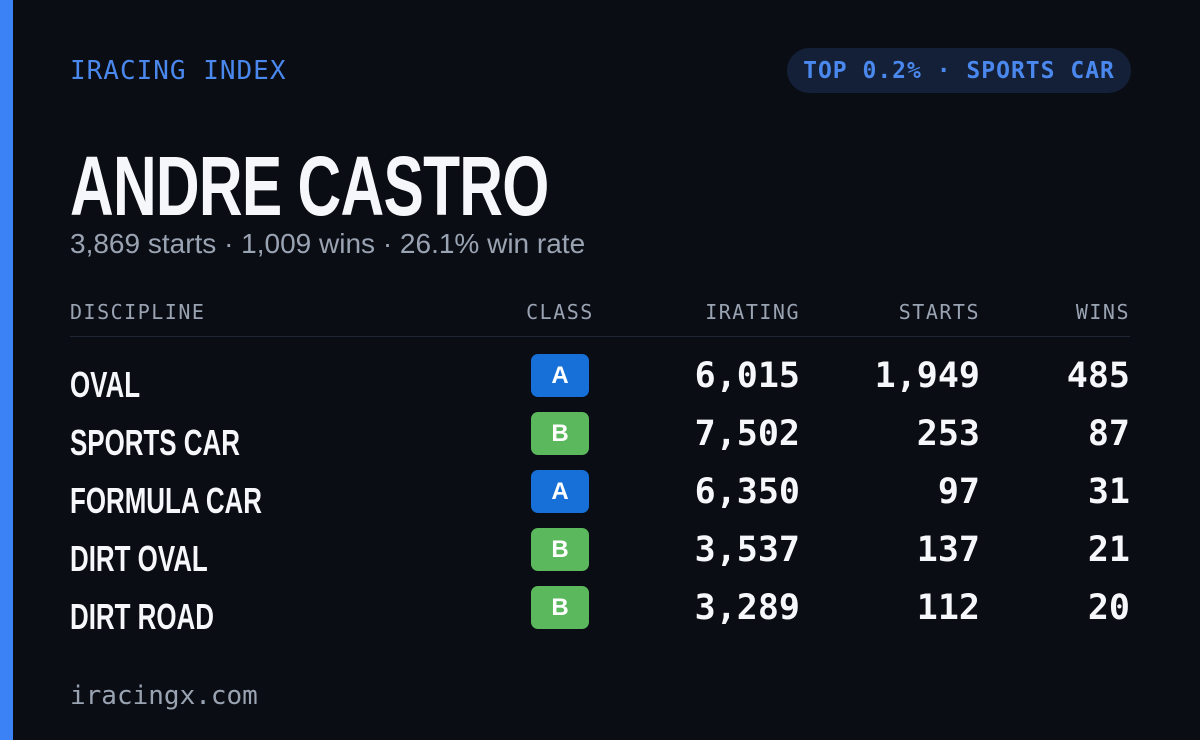 The width and height of the screenshot is (1200, 740). Describe the element at coordinates (600, 557) in the screenshot. I see `table-row: DIRT OVAL B 3,537 137 21` at that location.